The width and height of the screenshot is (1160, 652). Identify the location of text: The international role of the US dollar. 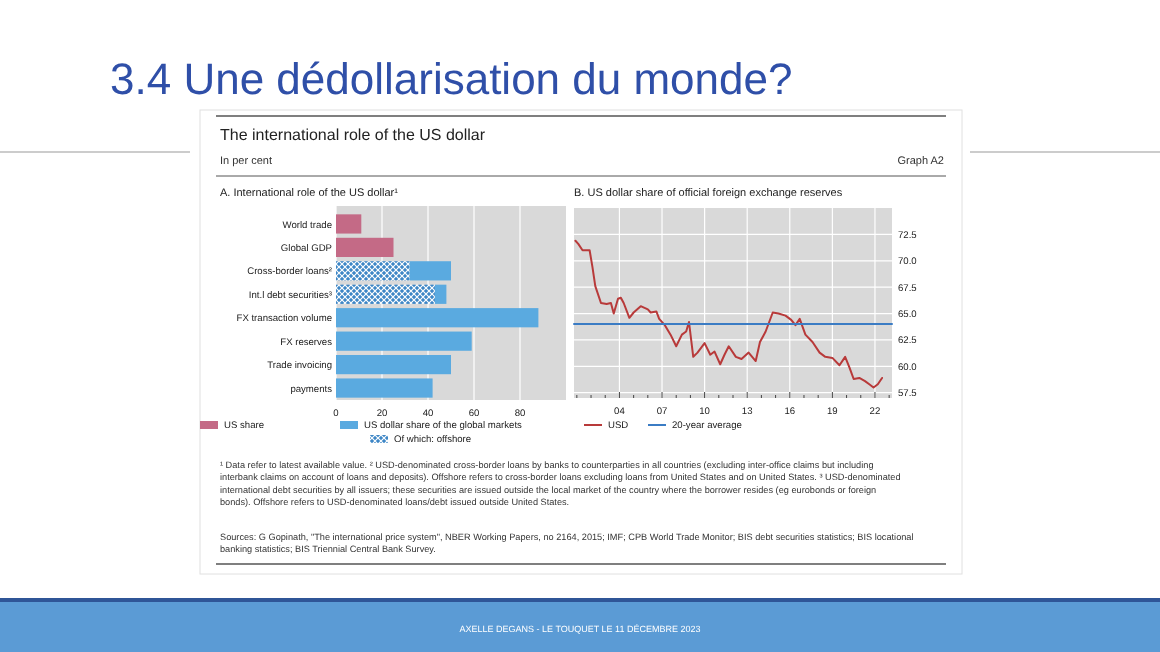
(353, 135).